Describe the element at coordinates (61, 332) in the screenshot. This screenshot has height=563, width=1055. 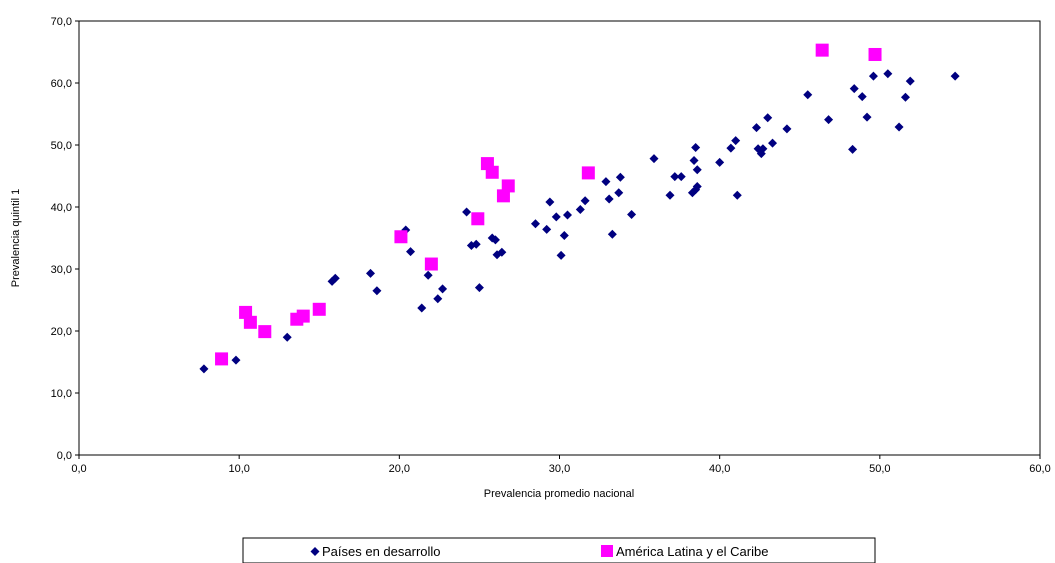
I see `y-tick-label: 20,0` at that location.